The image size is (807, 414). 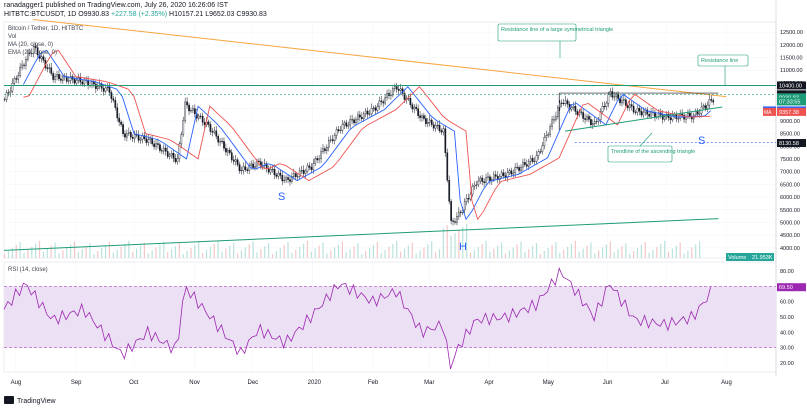 I want to click on price-tag-label: 10400.00, so click(x=790, y=86).